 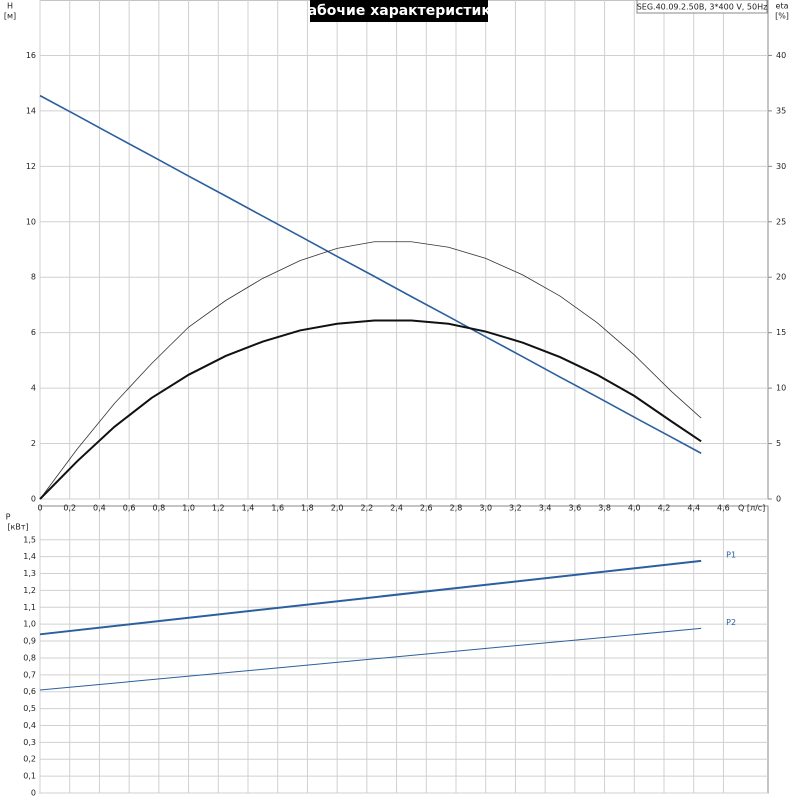 I want to click on y-tick-label: 2, so click(x=33, y=443).